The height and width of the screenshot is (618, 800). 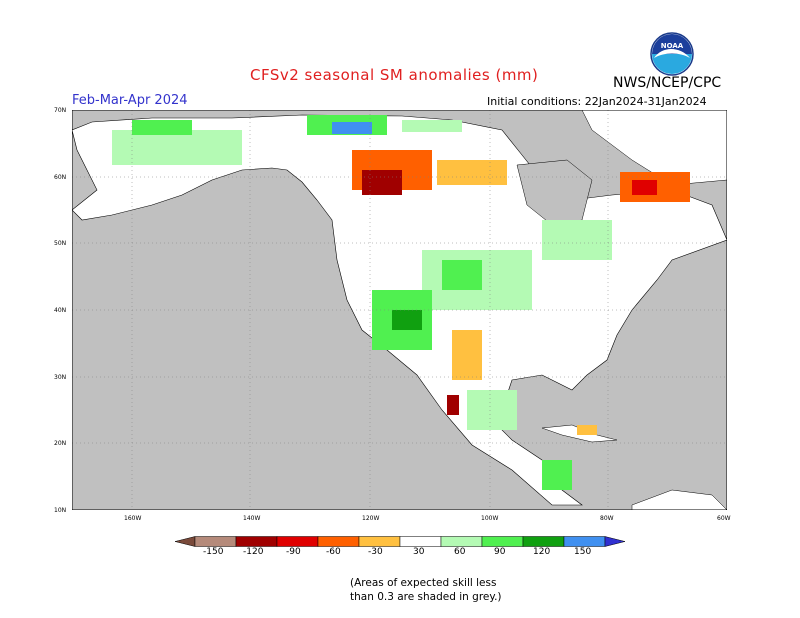 What do you see at coordinates (60, 510) in the screenshot?
I see `lat-label: 10N` at bounding box center [60, 510].